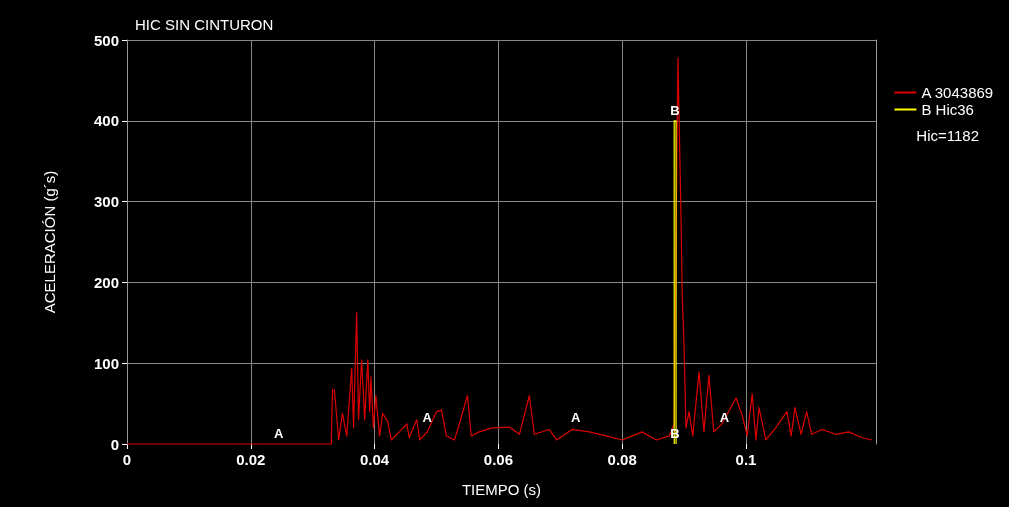 The image size is (1009, 507). I want to click on chart-title: HIC SIN CINTURON, so click(204, 24).